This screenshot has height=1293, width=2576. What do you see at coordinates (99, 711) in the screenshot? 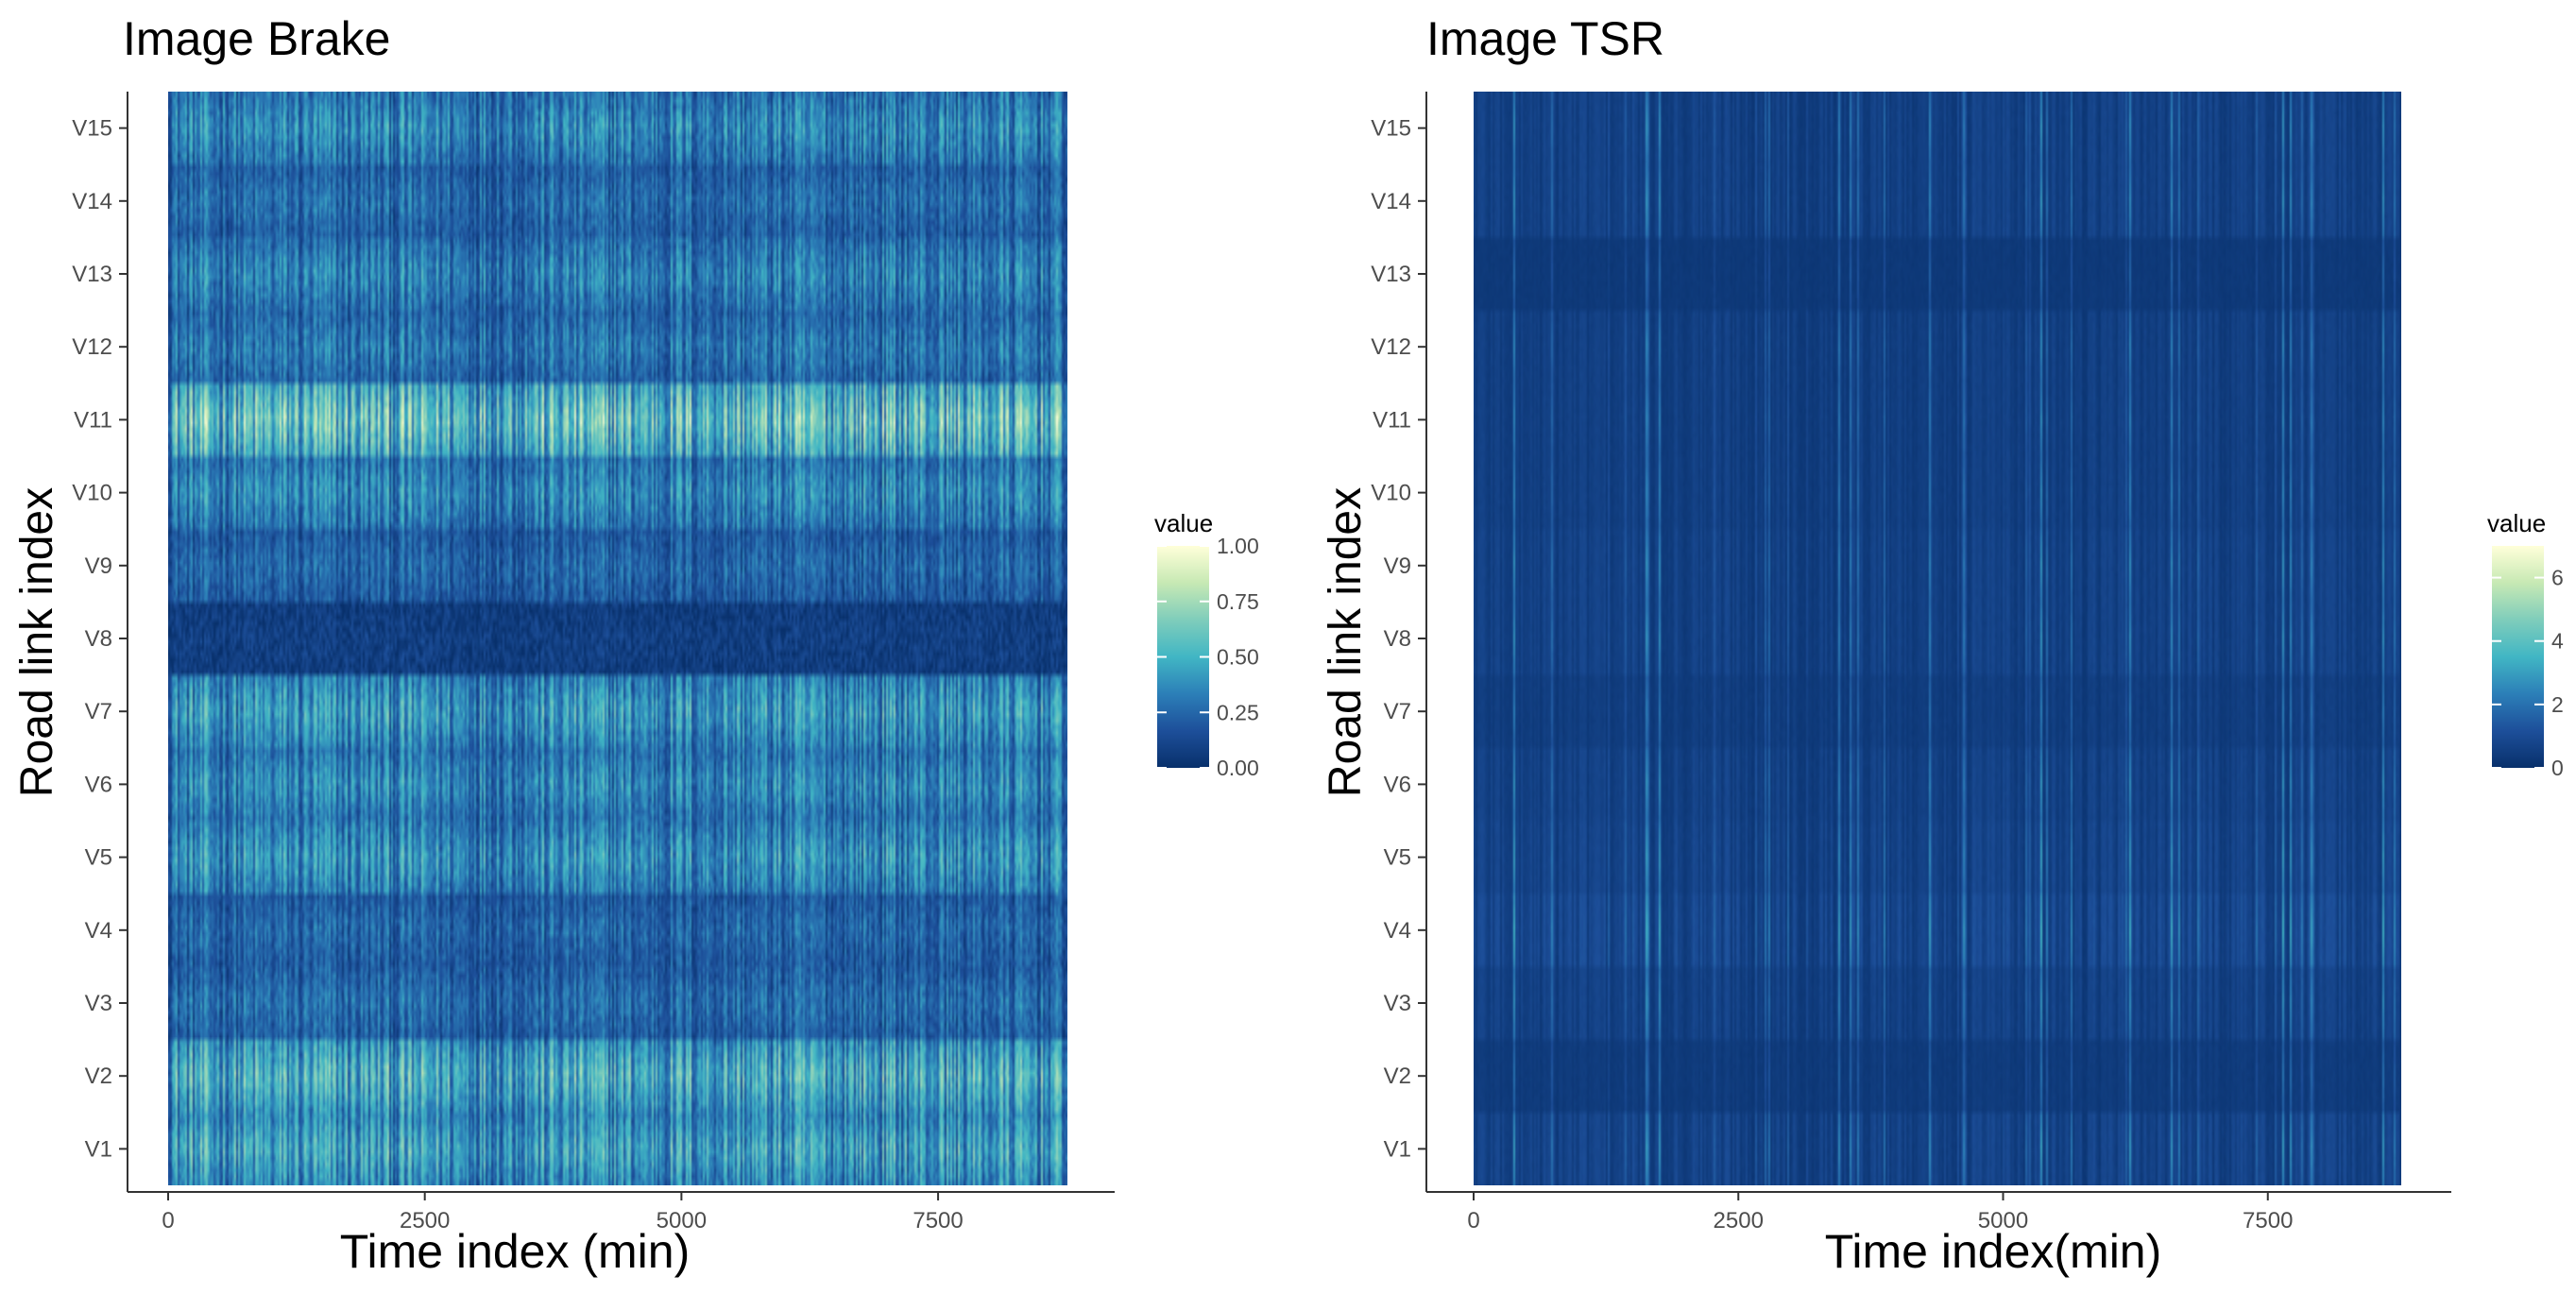
I see `brake-y-tick-label: V7` at bounding box center [99, 711].